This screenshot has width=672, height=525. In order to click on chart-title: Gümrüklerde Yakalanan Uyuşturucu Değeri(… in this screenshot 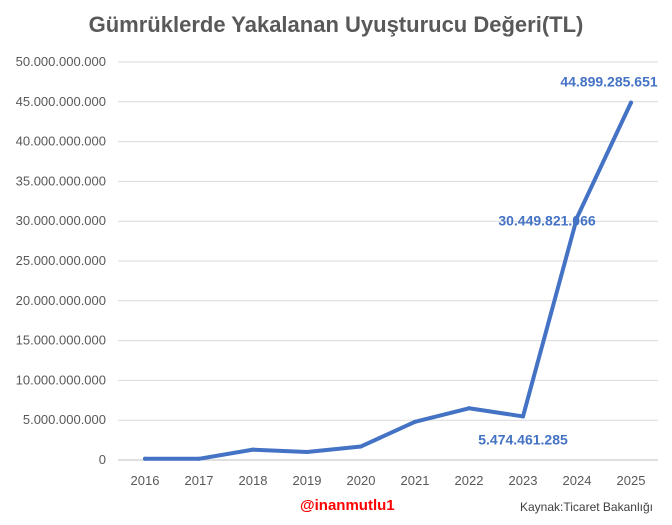, I will do `click(336, 24)`.